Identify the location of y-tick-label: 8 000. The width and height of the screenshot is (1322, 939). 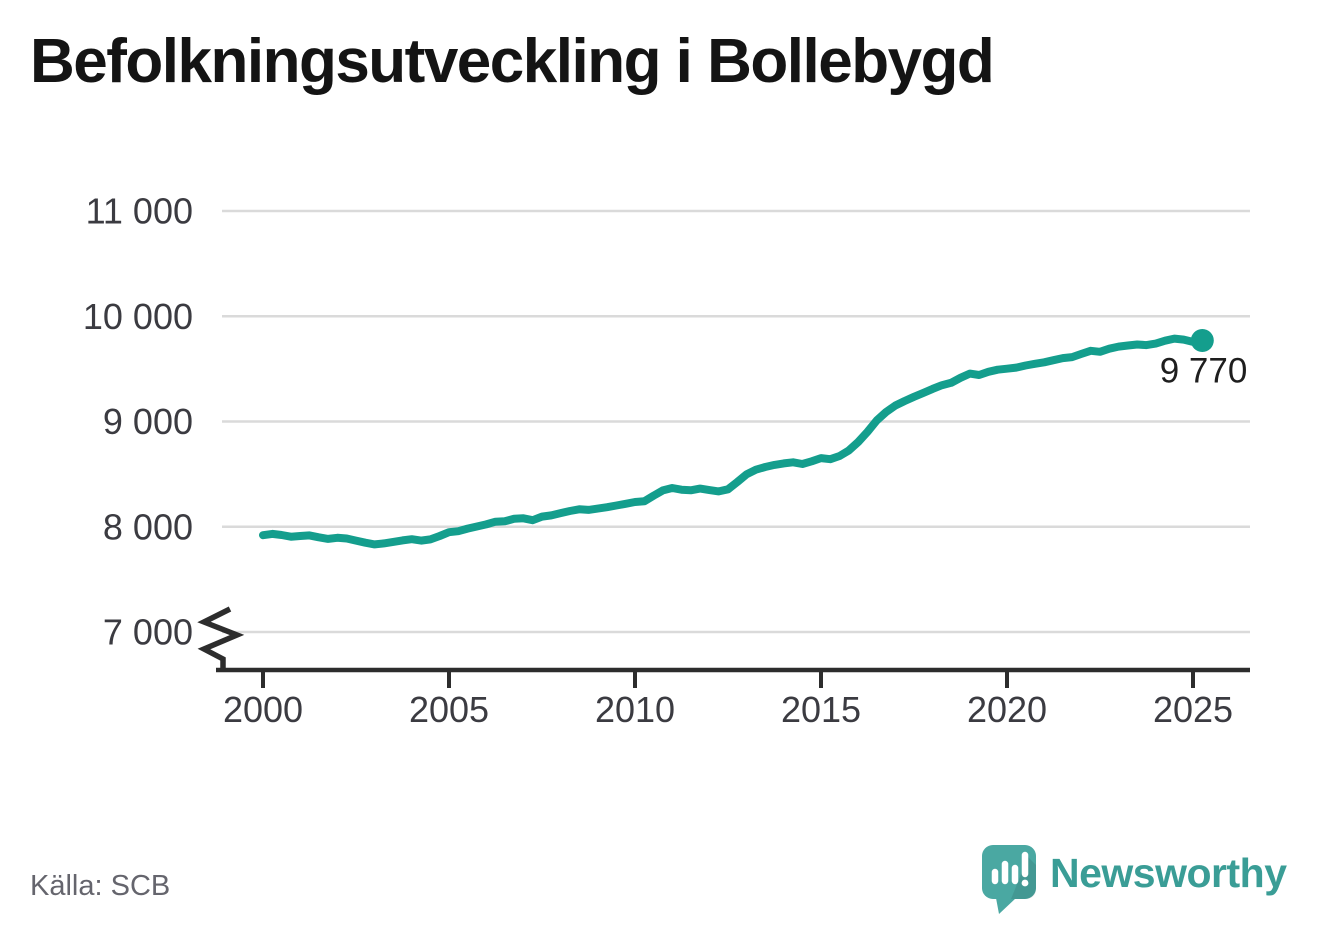
(148, 526).